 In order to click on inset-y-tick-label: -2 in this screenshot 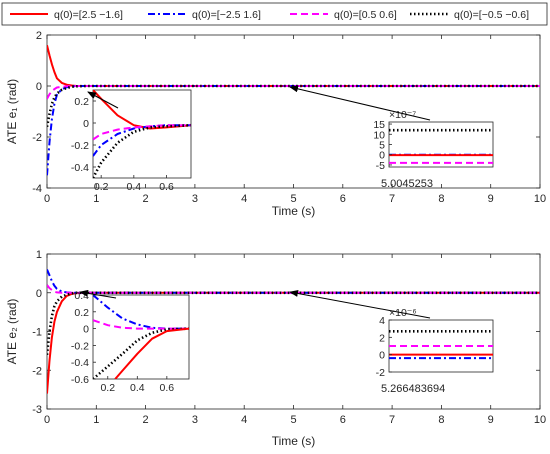, I will do `click(380, 373)`.